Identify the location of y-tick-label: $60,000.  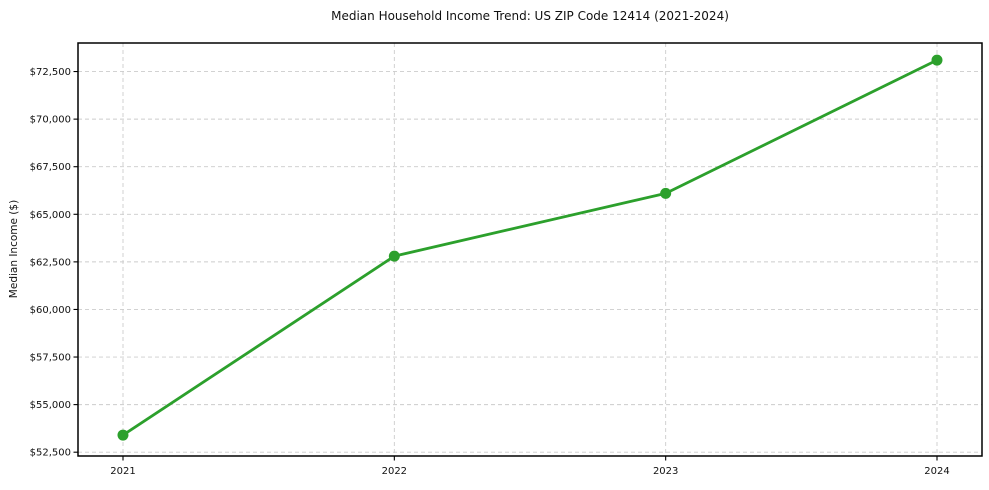
(50, 310).